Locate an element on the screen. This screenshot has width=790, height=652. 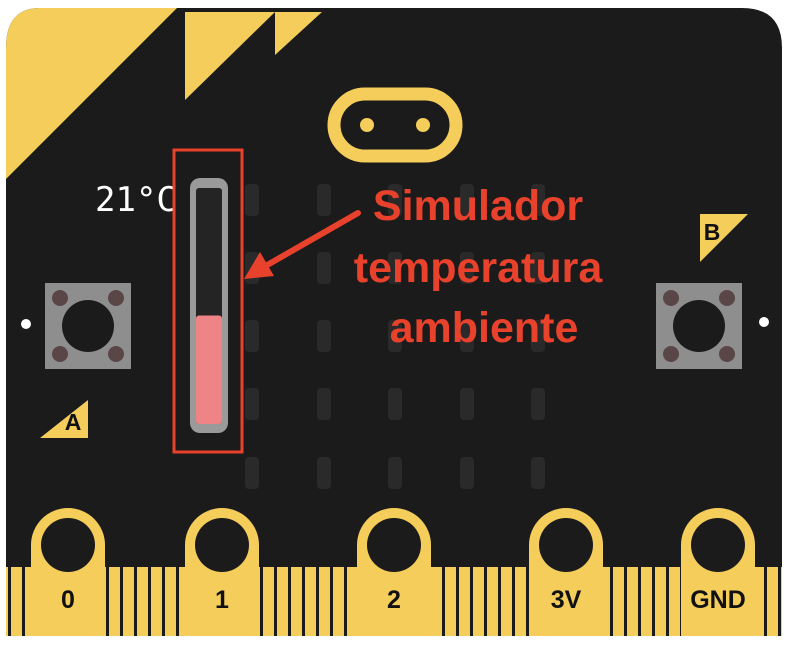
pin-2: 2 is located at coordinates (394, 574).